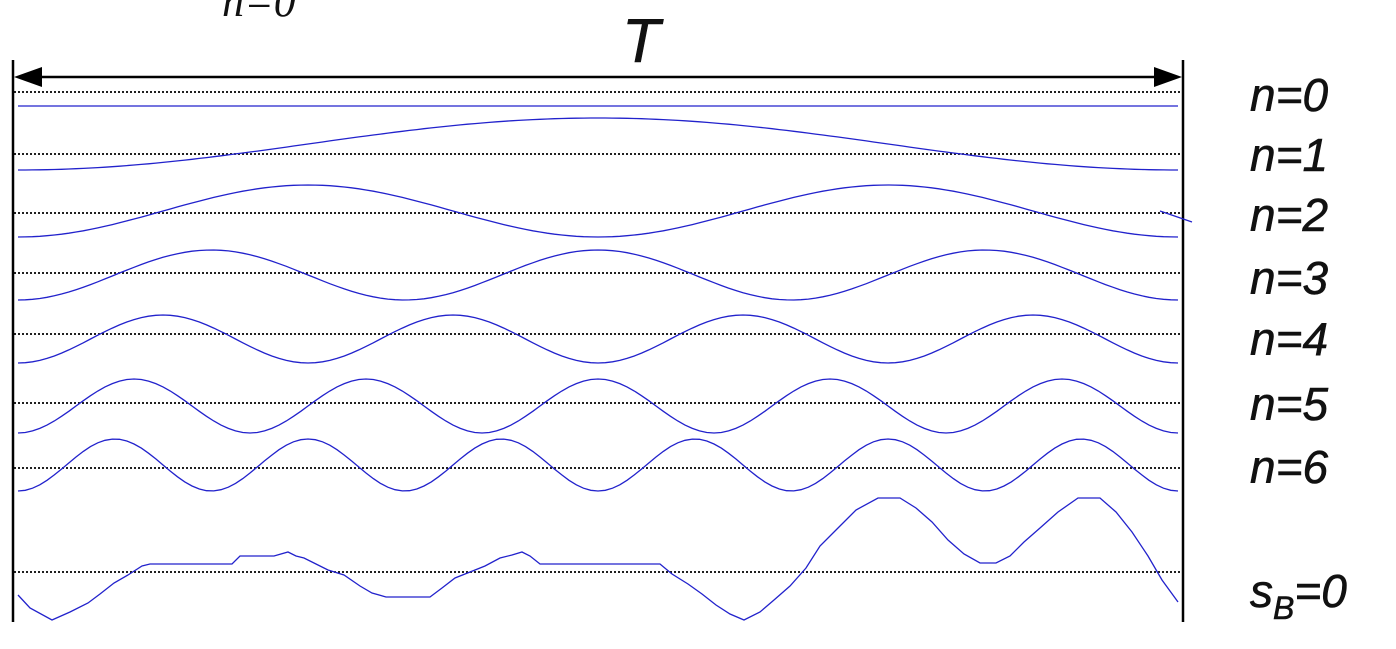 The height and width of the screenshot is (649, 1396). What do you see at coordinates (1289, 155) in the screenshot?
I see `row-label-n1: n=1` at bounding box center [1289, 155].